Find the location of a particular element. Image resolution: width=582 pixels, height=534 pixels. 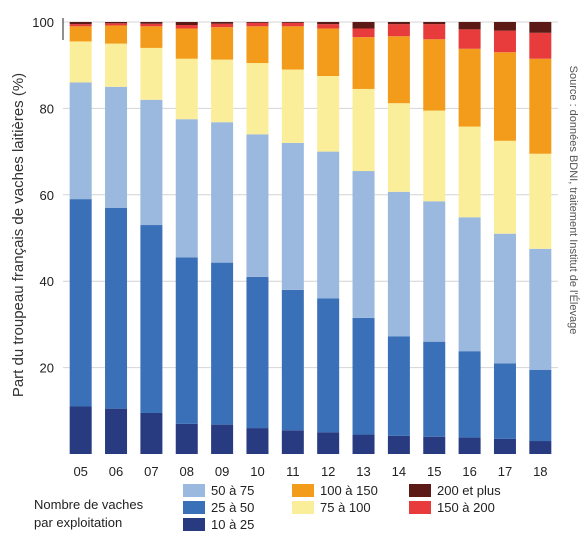

bar-segment-05-50-à-75 is located at coordinates (80, 141).